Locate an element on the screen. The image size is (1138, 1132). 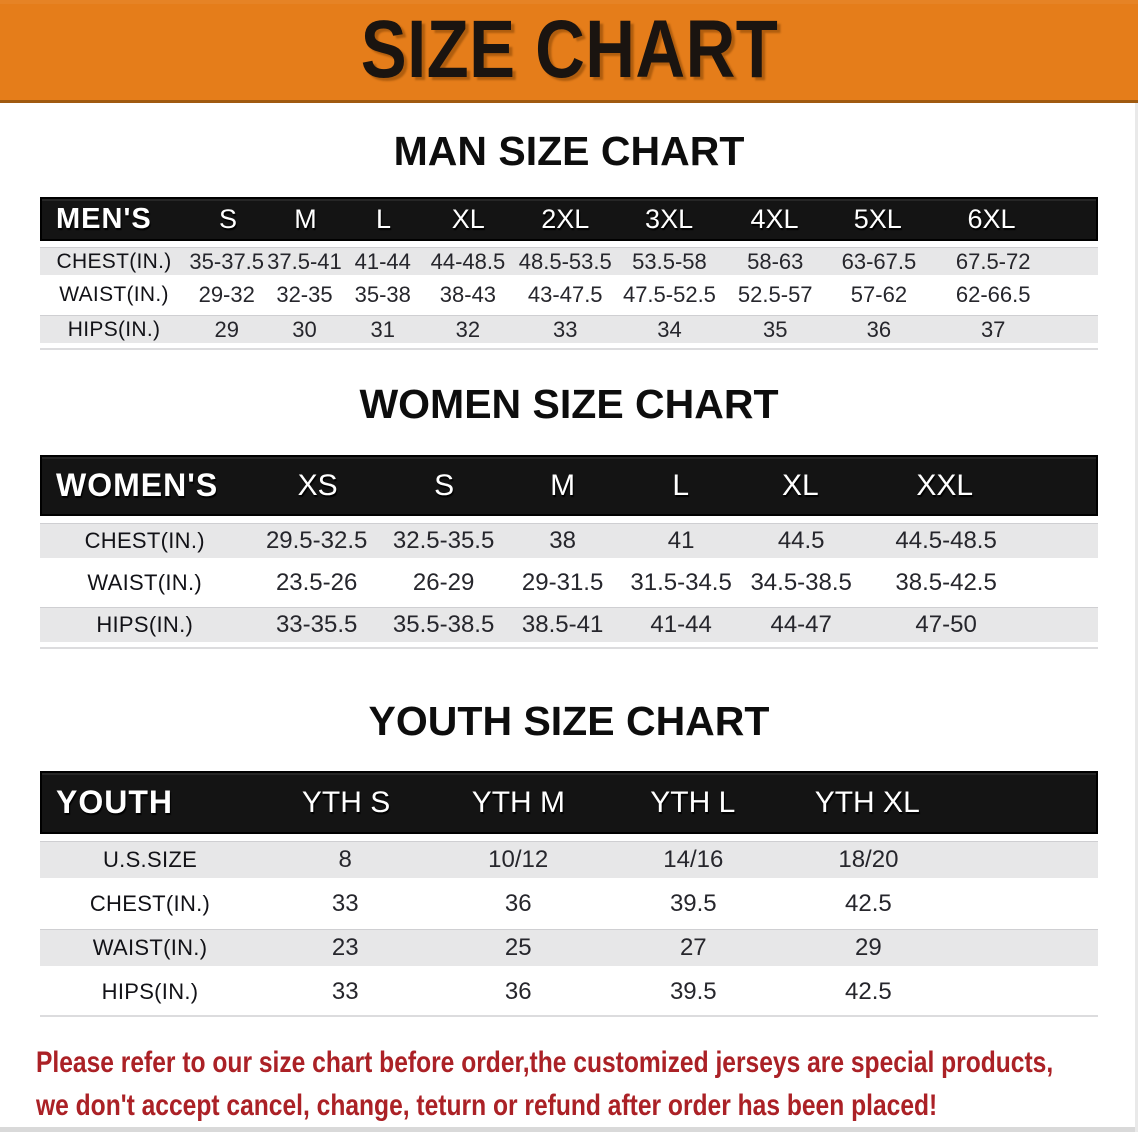
banner: SIZE CHART is located at coordinates (569, 51).